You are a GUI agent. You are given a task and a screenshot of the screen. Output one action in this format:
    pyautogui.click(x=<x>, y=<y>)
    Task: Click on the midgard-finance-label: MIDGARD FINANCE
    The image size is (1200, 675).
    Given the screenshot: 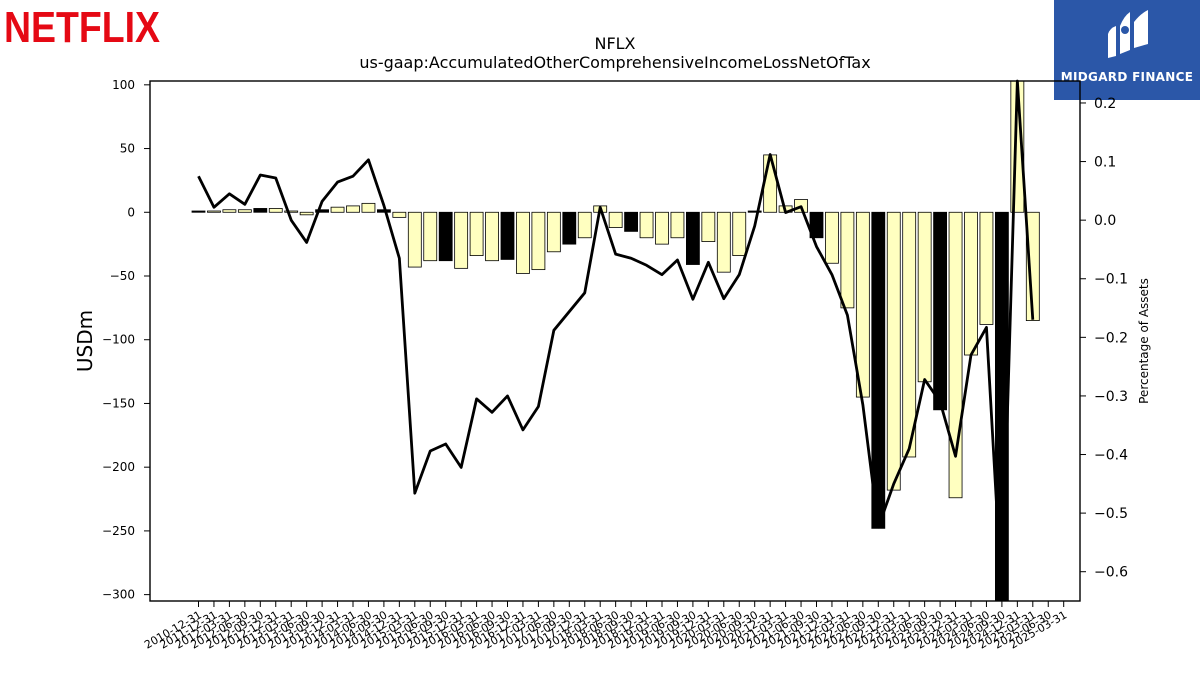 What is the action you would take?
    pyautogui.click(x=1127, y=77)
    